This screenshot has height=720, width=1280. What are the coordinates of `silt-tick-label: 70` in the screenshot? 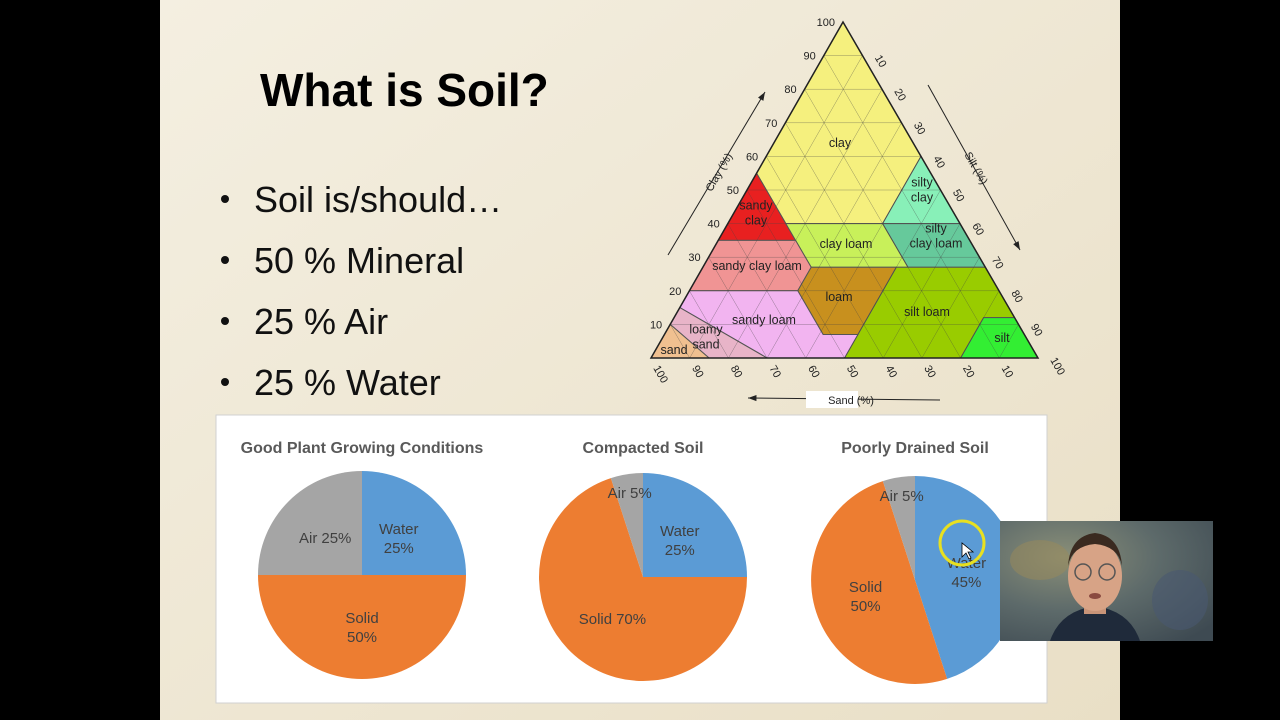 It's located at (997, 263).